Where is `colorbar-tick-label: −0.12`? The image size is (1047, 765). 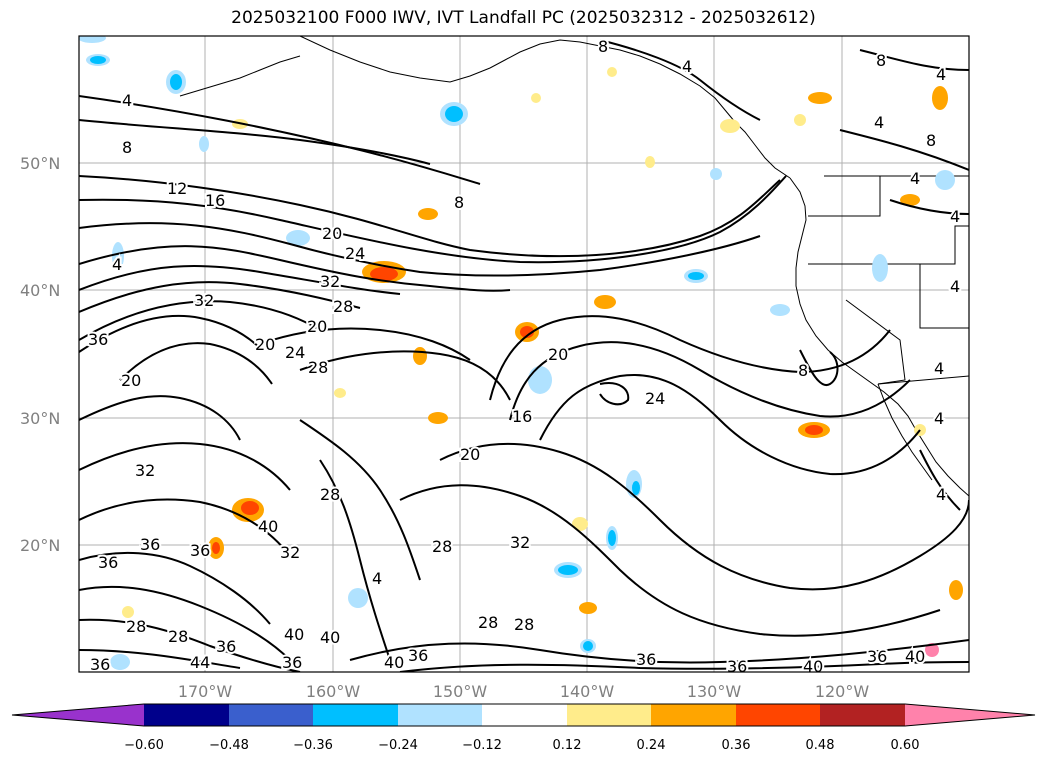
colorbar-tick-label: −0.12 is located at coordinates (482, 745).